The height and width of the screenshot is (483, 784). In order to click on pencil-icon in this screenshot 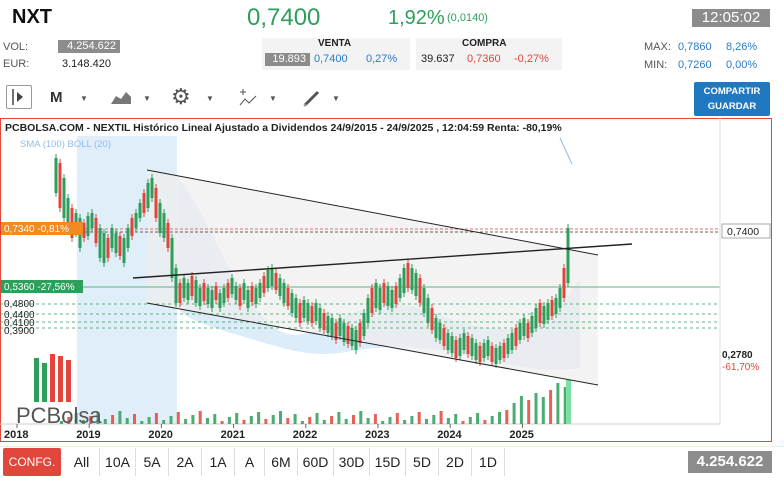, I will do `click(312, 98)`.